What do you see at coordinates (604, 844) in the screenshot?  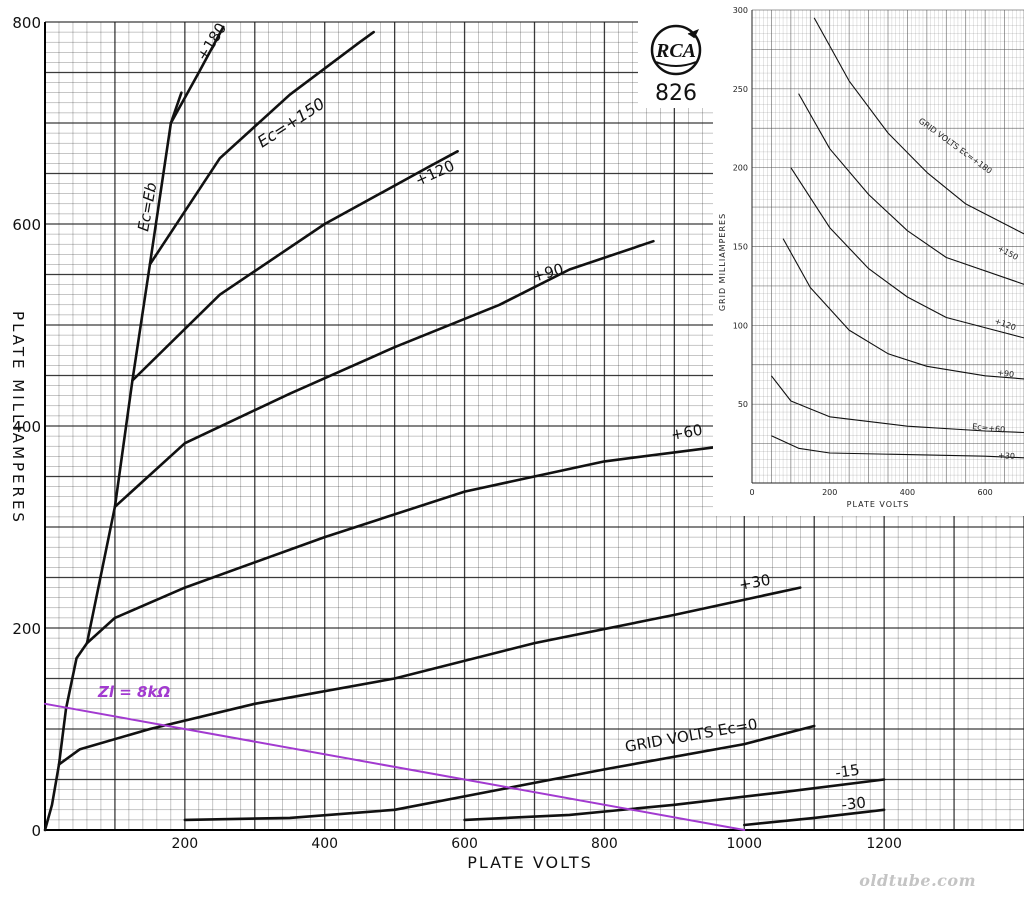 I see `main-x-tick-label: 800` at bounding box center [604, 844].